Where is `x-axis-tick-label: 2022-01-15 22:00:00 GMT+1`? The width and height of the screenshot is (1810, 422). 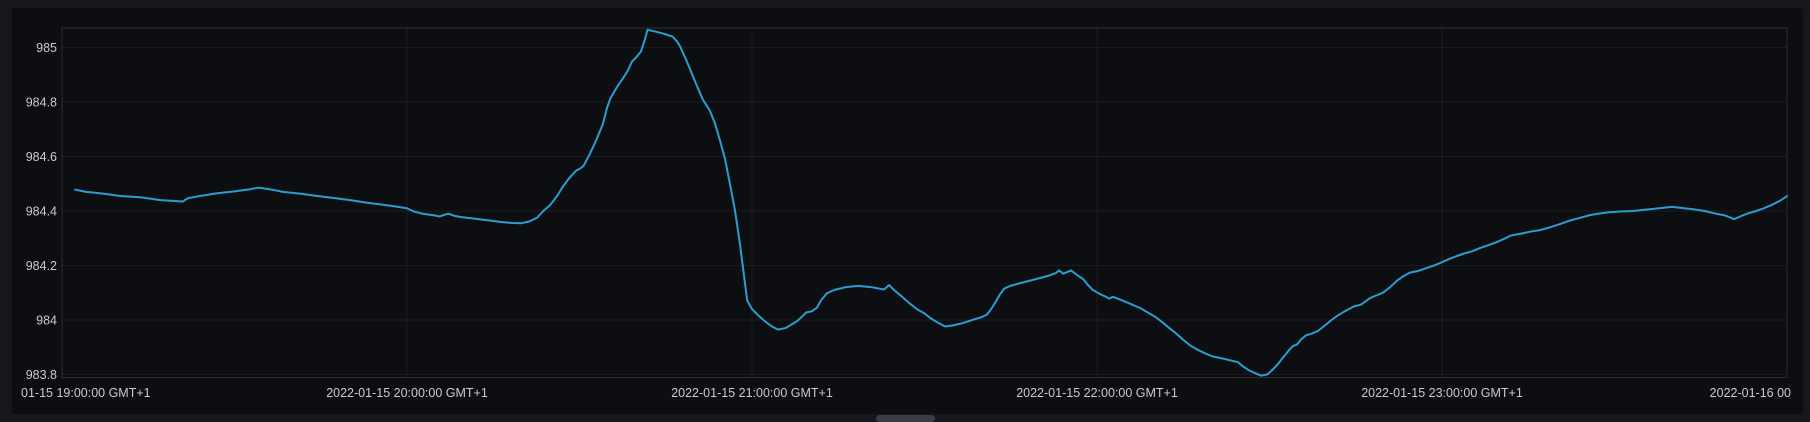
x-axis-tick-label: 2022-01-15 22:00:00 GMT+1 is located at coordinates (1097, 393).